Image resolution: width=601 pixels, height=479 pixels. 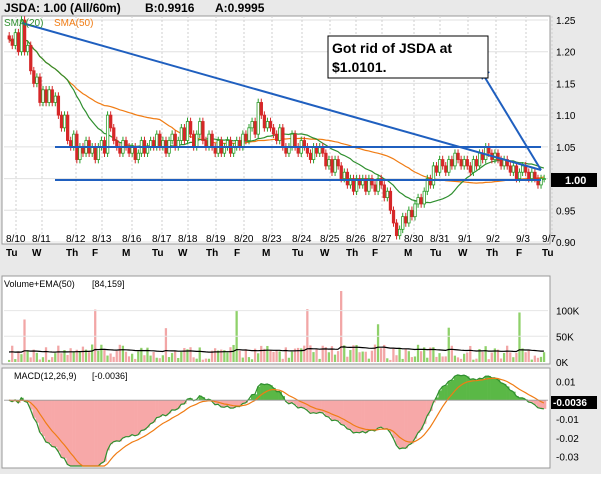 I want to click on price-y-axis: 1.251.201.151.101.051.000.950.90, so click(x=566, y=132).